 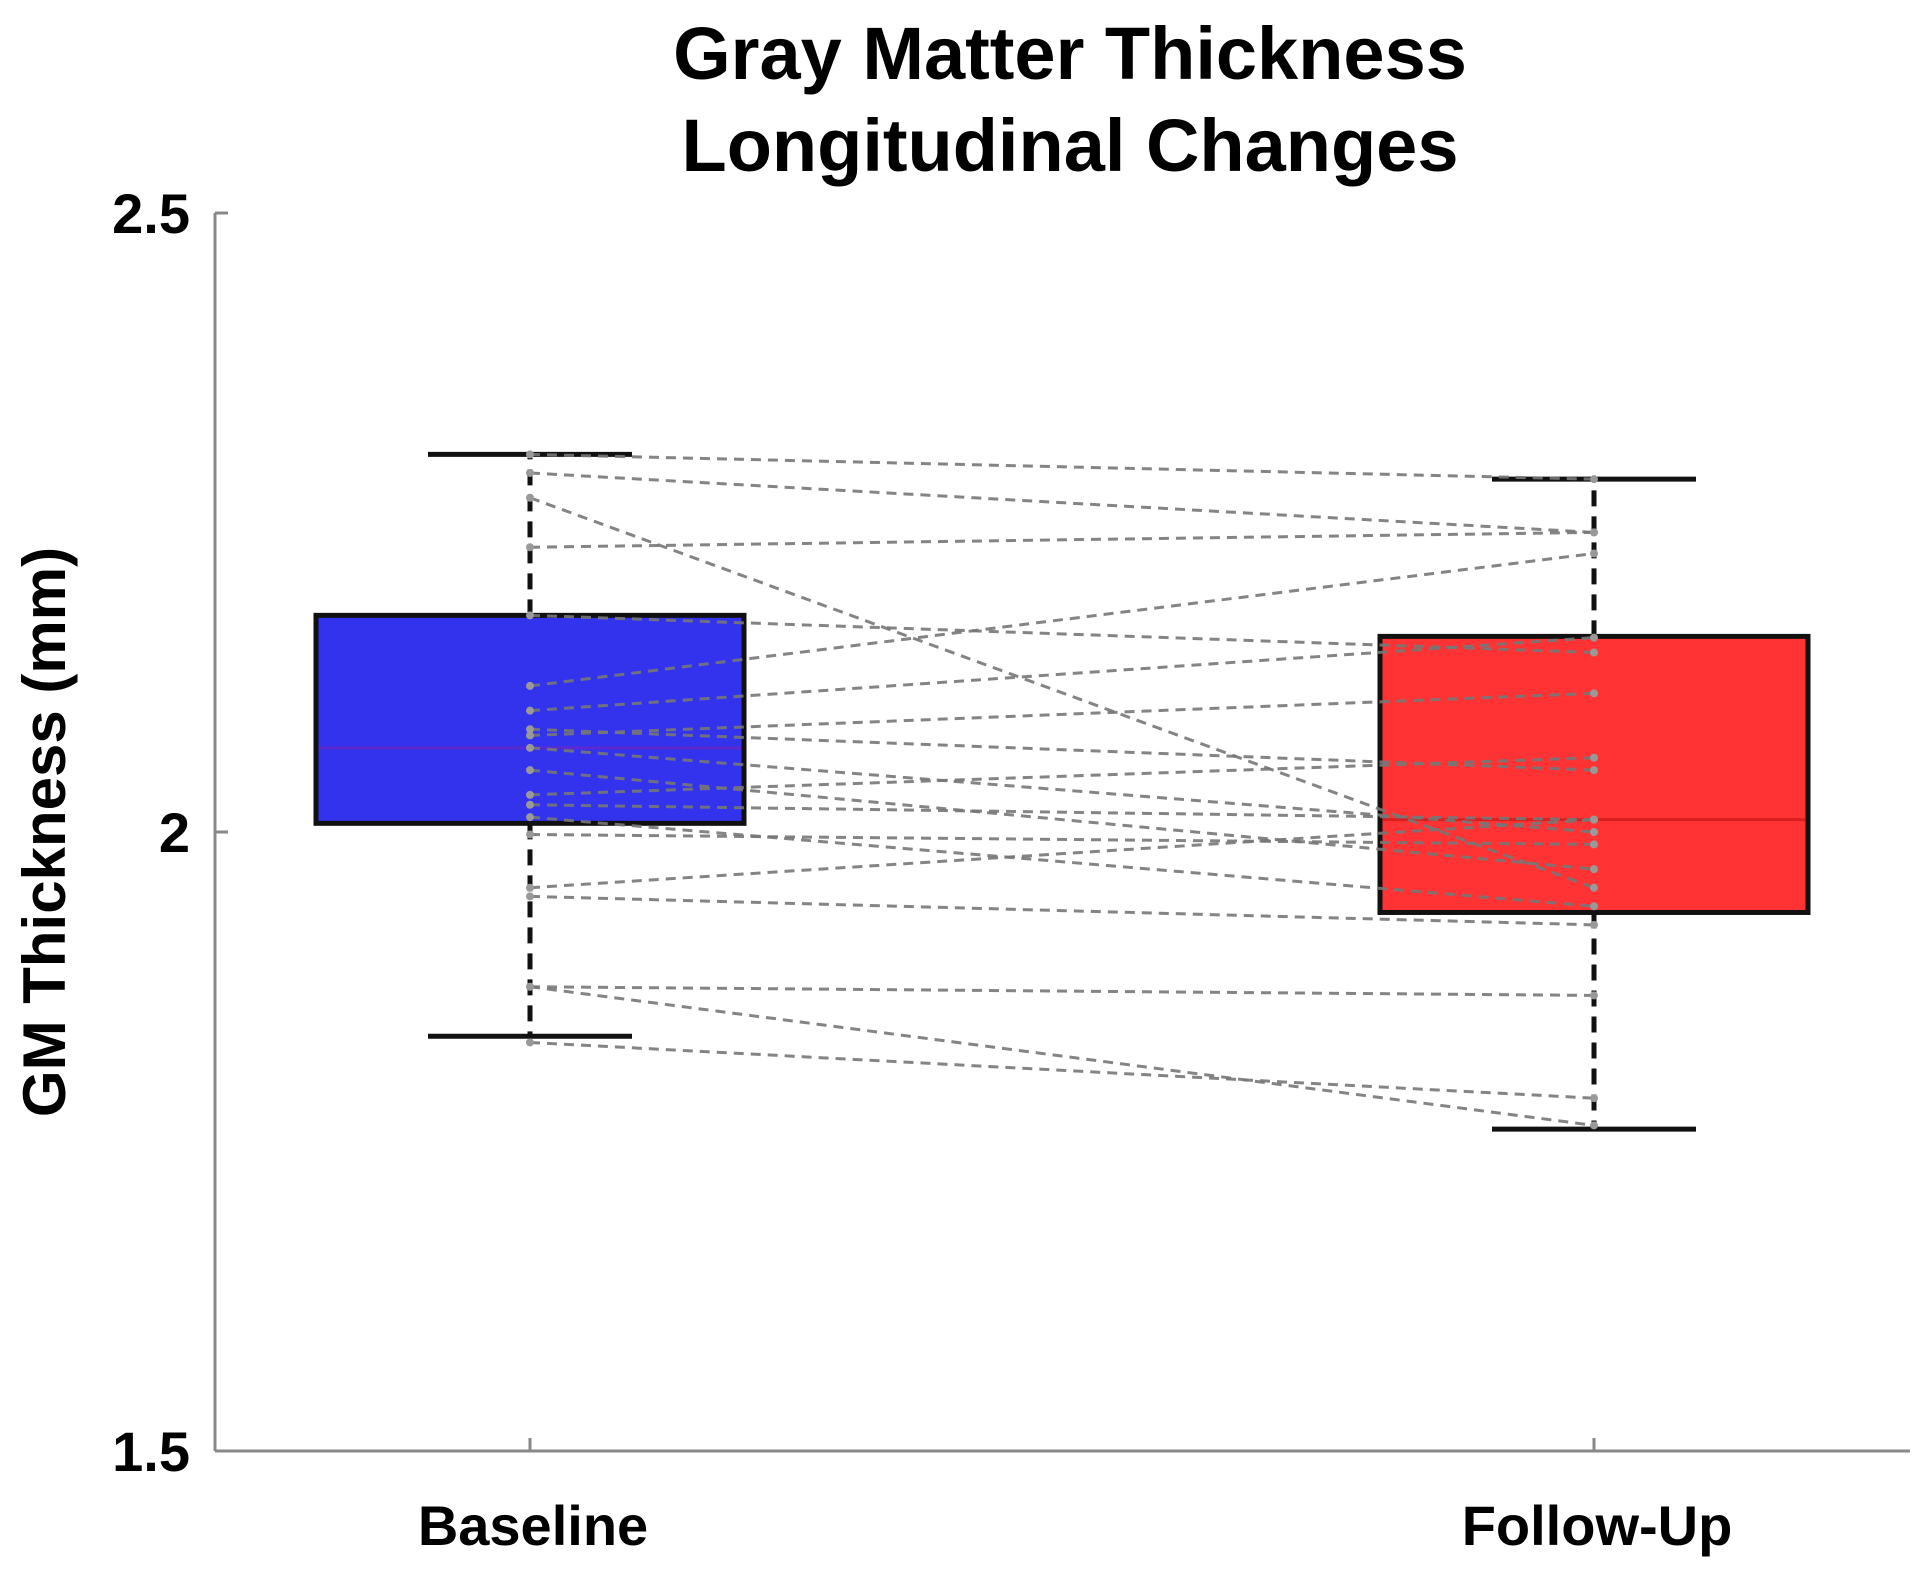 What do you see at coordinates (1070, 145) in the screenshot?
I see `chart-title-line-2: Longitudinal Changes` at bounding box center [1070, 145].